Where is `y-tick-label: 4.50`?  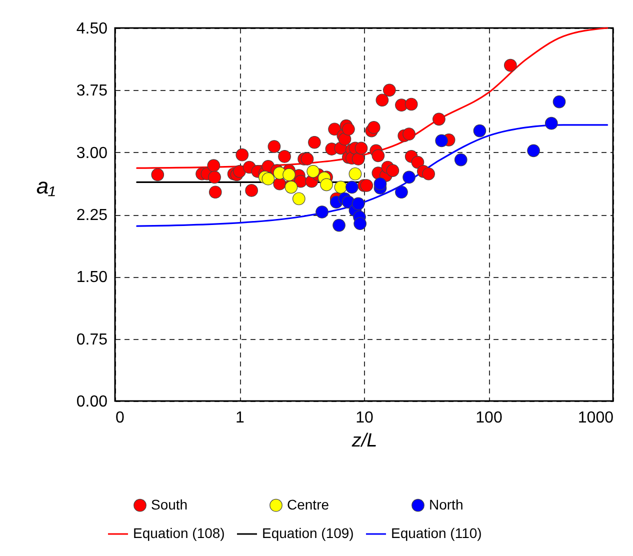
y-tick-label: 4.50 is located at coordinates (92, 29).